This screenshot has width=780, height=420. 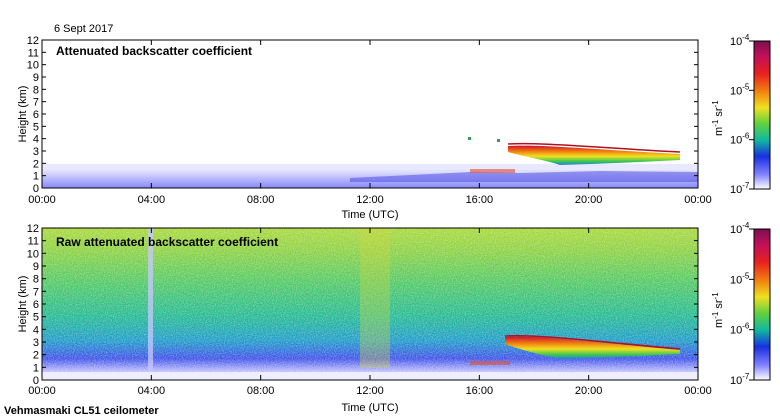 What do you see at coordinates (498, 140) in the screenshot?
I see `echo-point-b` at bounding box center [498, 140].